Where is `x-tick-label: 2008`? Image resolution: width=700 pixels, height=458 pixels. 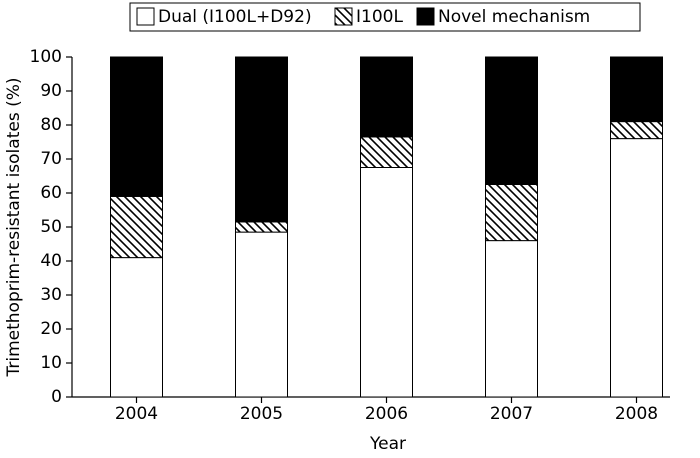 x-tick-label: 2008 is located at coordinates (636, 414).